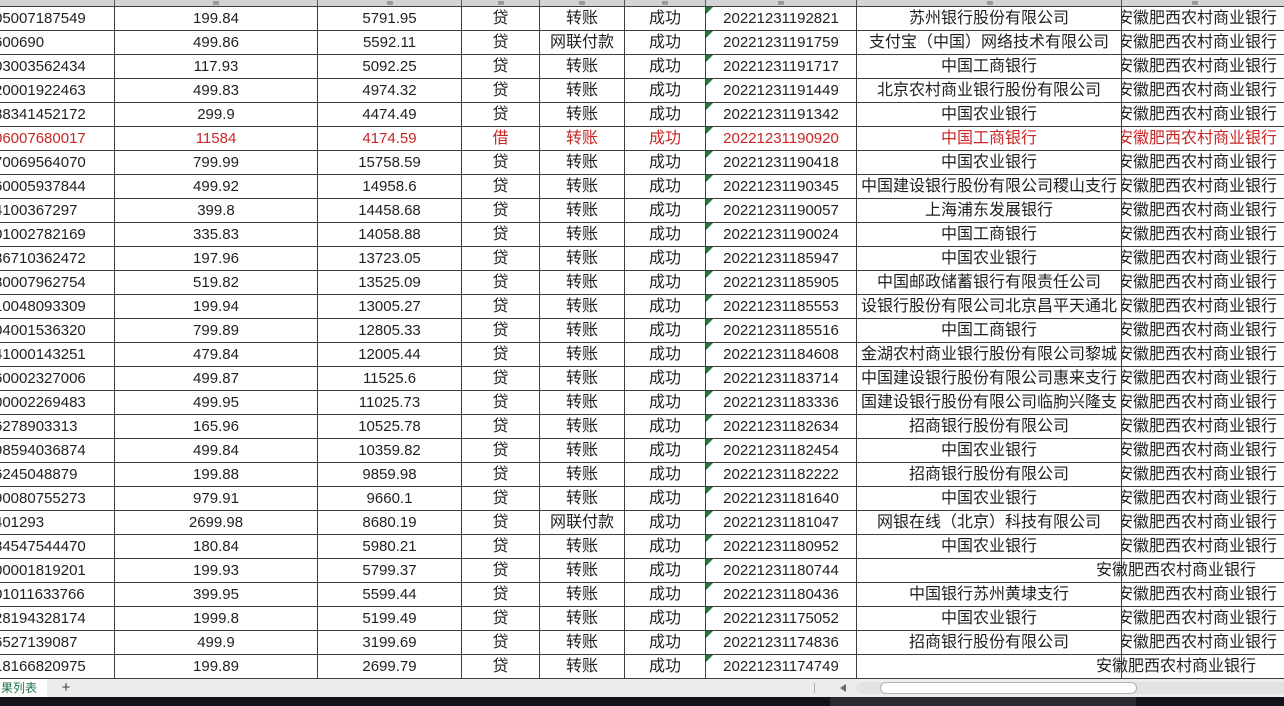 This screenshot has height=706, width=1284. I want to click on cell-balance: 13525.09, so click(390, 282).